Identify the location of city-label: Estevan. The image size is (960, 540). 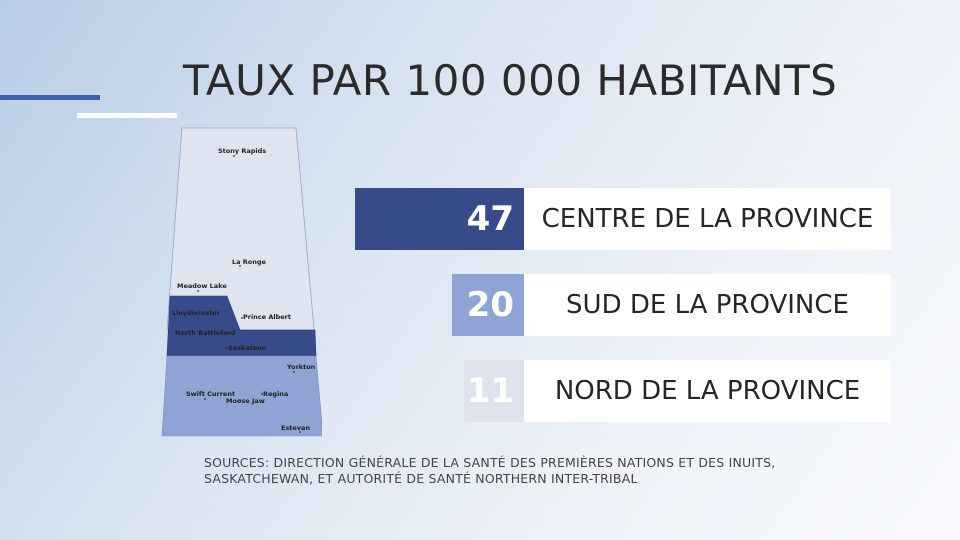
(295, 428).